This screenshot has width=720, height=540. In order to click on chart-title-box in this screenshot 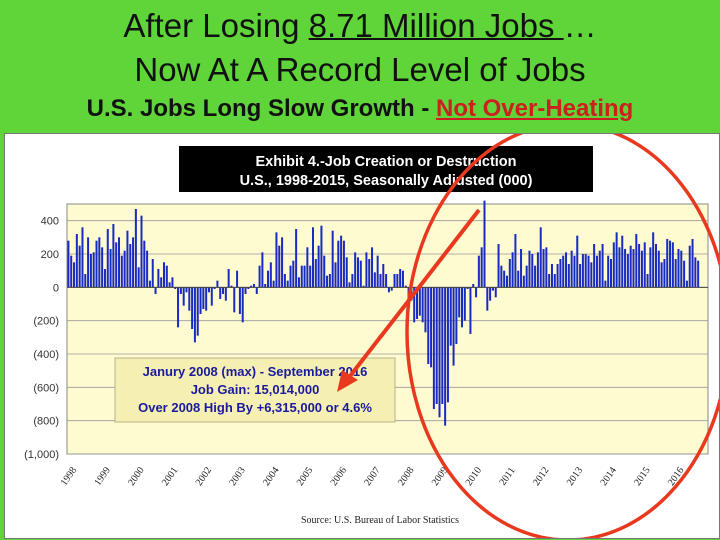, I will do `click(386, 169)`.